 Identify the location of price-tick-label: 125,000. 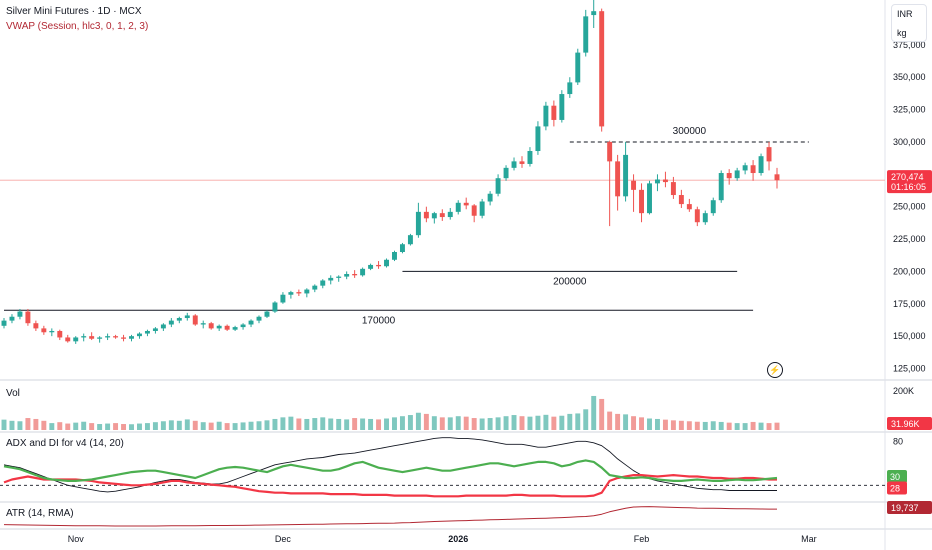
(909, 369).